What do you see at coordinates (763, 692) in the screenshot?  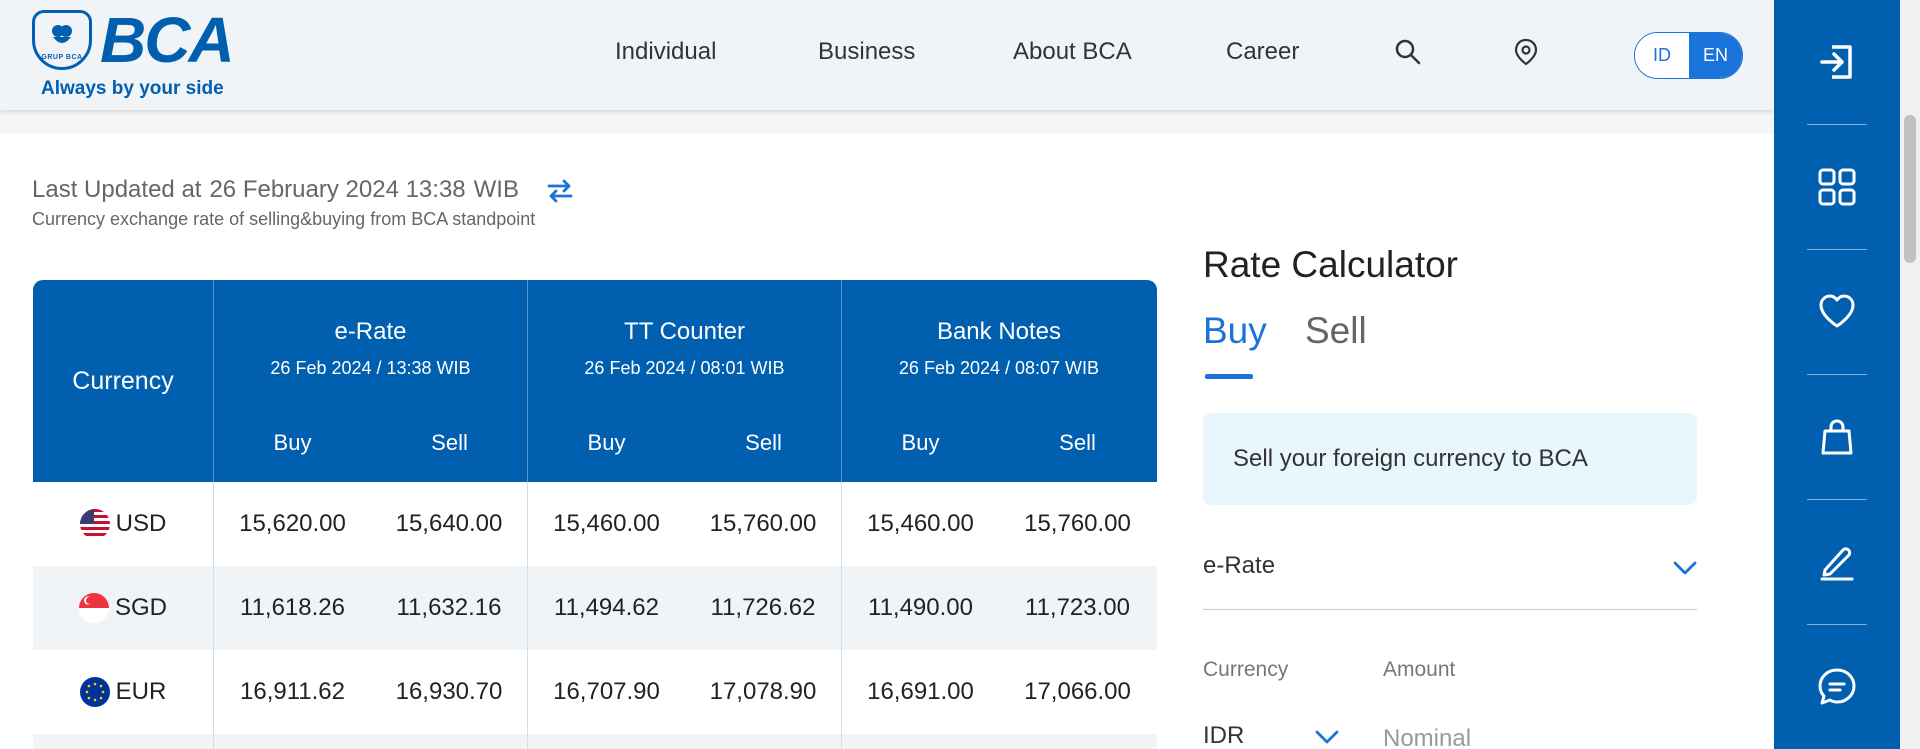 I see `tt-sell-value: 17,078.90` at bounding box center [763, 692].